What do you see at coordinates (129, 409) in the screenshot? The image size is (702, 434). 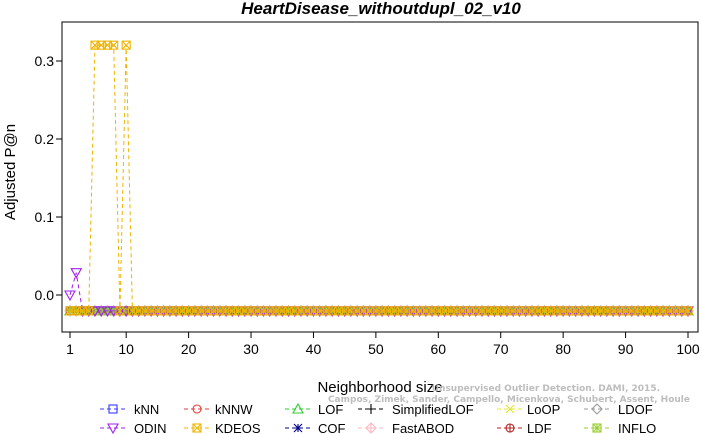 I see `legend-item-knn: kNN` at bounding box center [129, 409].